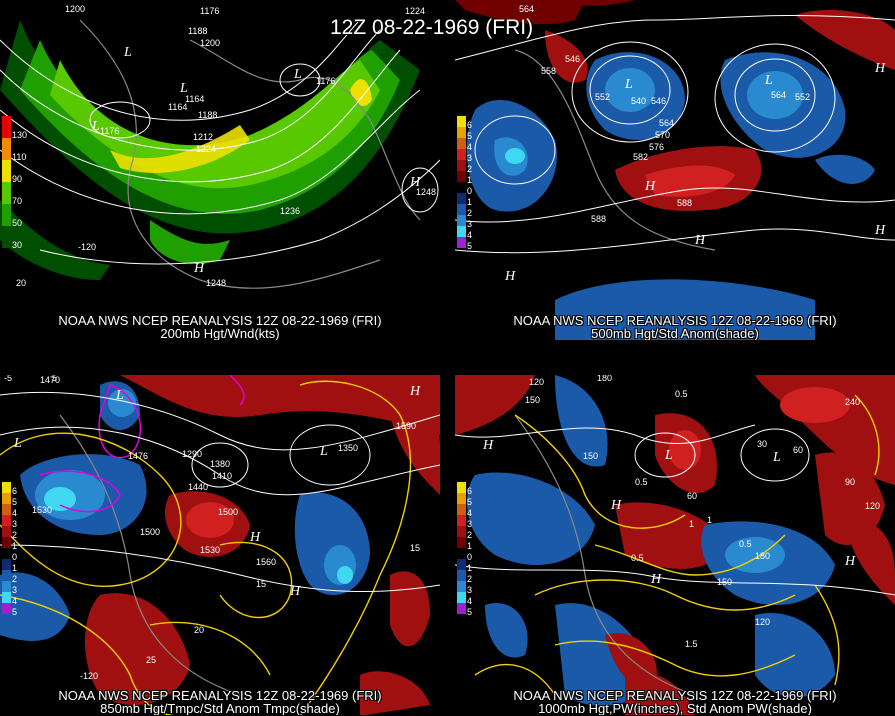  Describe the element at coordinates (220, 464) in the screenshot. I see `contour-label: 1380` at that location.